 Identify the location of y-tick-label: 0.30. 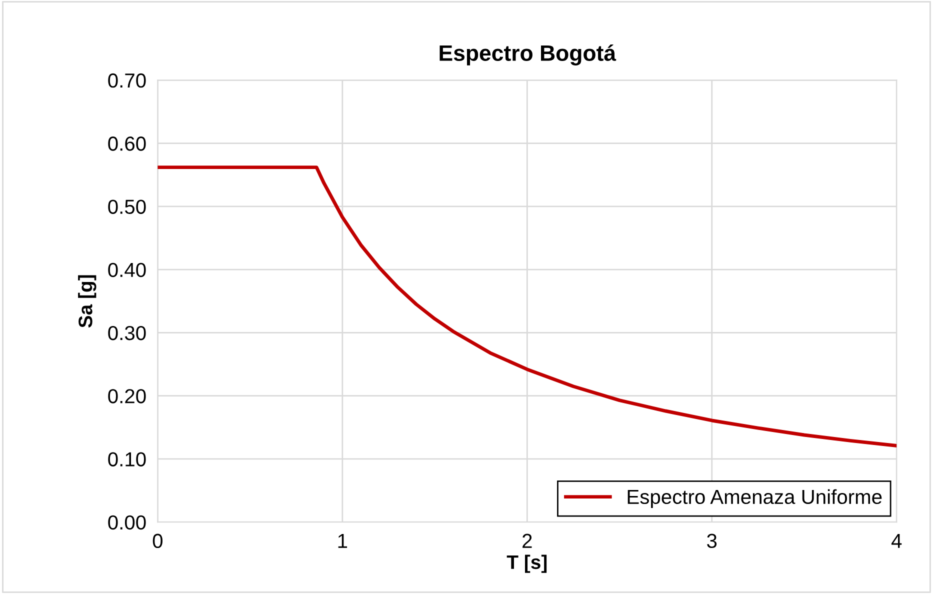
(127, 333).